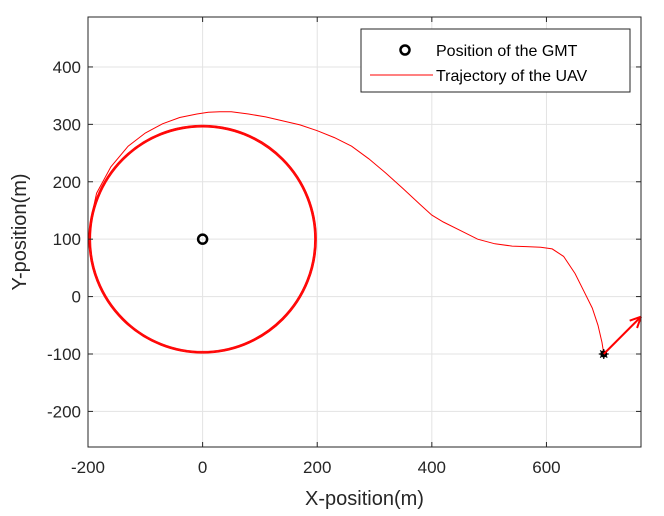  Describe the element at coordinates (317, 467) in the screenshot. I see `x-tick-label: 200` at that location.